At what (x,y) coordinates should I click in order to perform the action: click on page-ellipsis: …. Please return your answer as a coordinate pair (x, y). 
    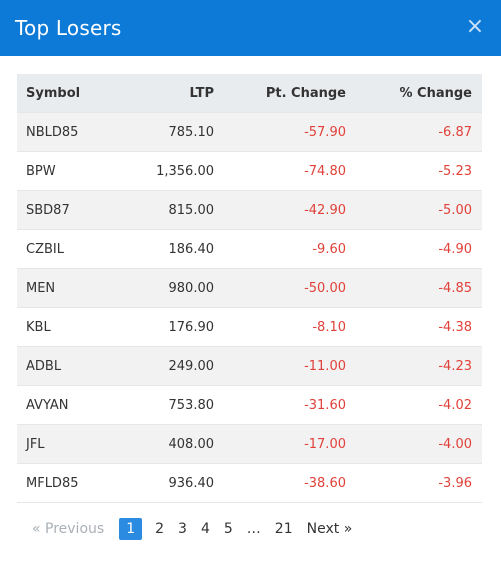
    Looking at the image, I should click on (253, 529).